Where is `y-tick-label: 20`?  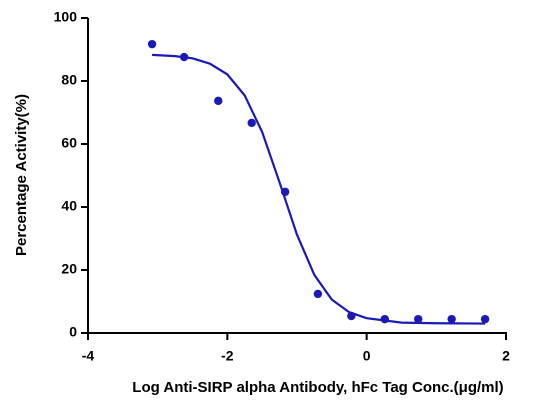
y-tick-label: 20 is located at coordinates (69, 269).